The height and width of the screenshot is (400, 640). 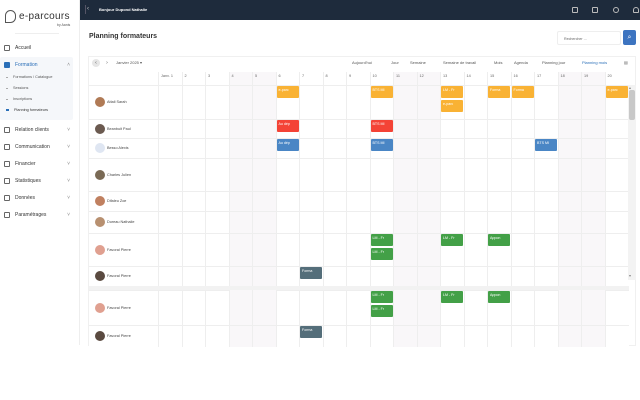 I want to click on trainer-name: Difaleu Zoe, so click(x=117, y=201).